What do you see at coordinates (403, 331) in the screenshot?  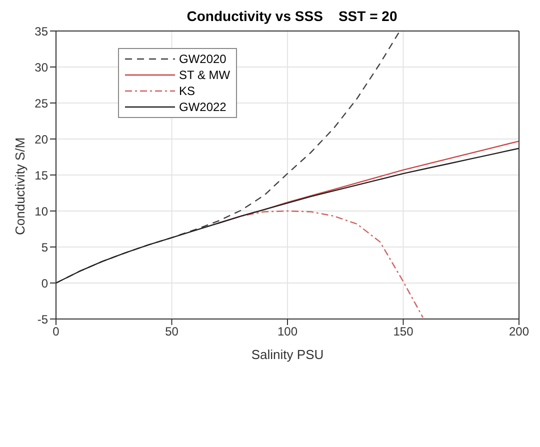 I see `x-tick-label: 150` at bounding box center [403, 331].